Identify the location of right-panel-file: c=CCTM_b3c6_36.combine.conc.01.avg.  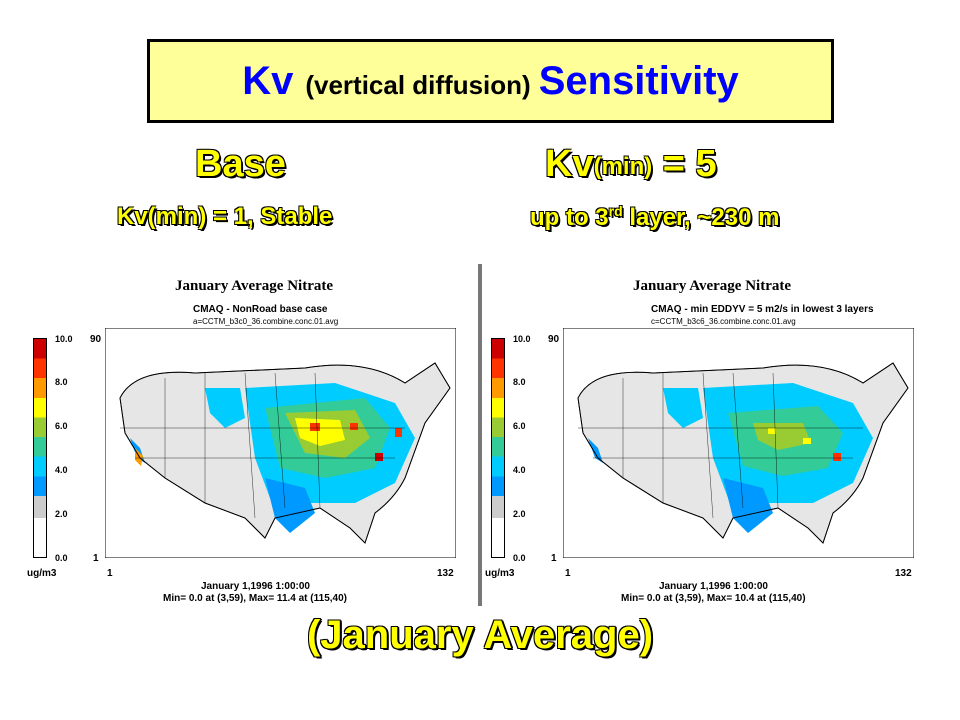
(723, 321).